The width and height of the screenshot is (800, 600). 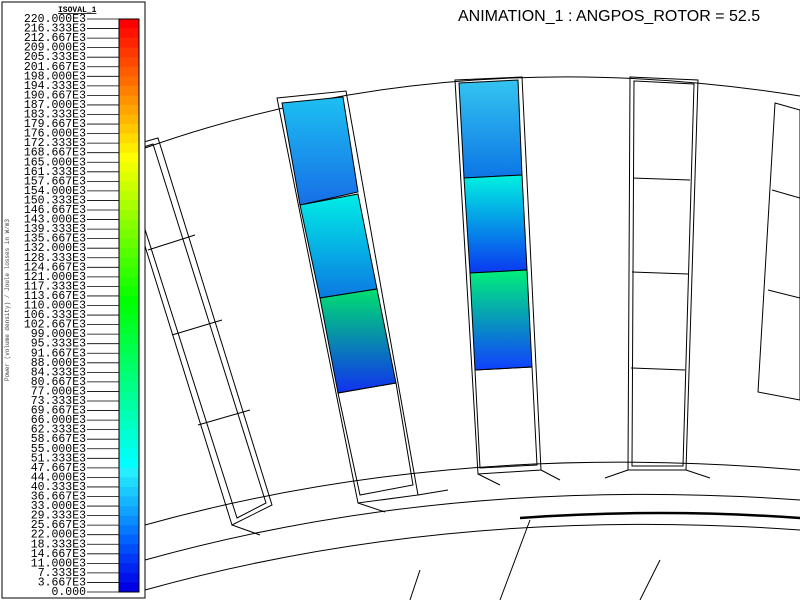 What do you see at coordinates (58, 391) in the screenshot?
I see `legend-label: 77.000E3` at bounding box center [58, 391].